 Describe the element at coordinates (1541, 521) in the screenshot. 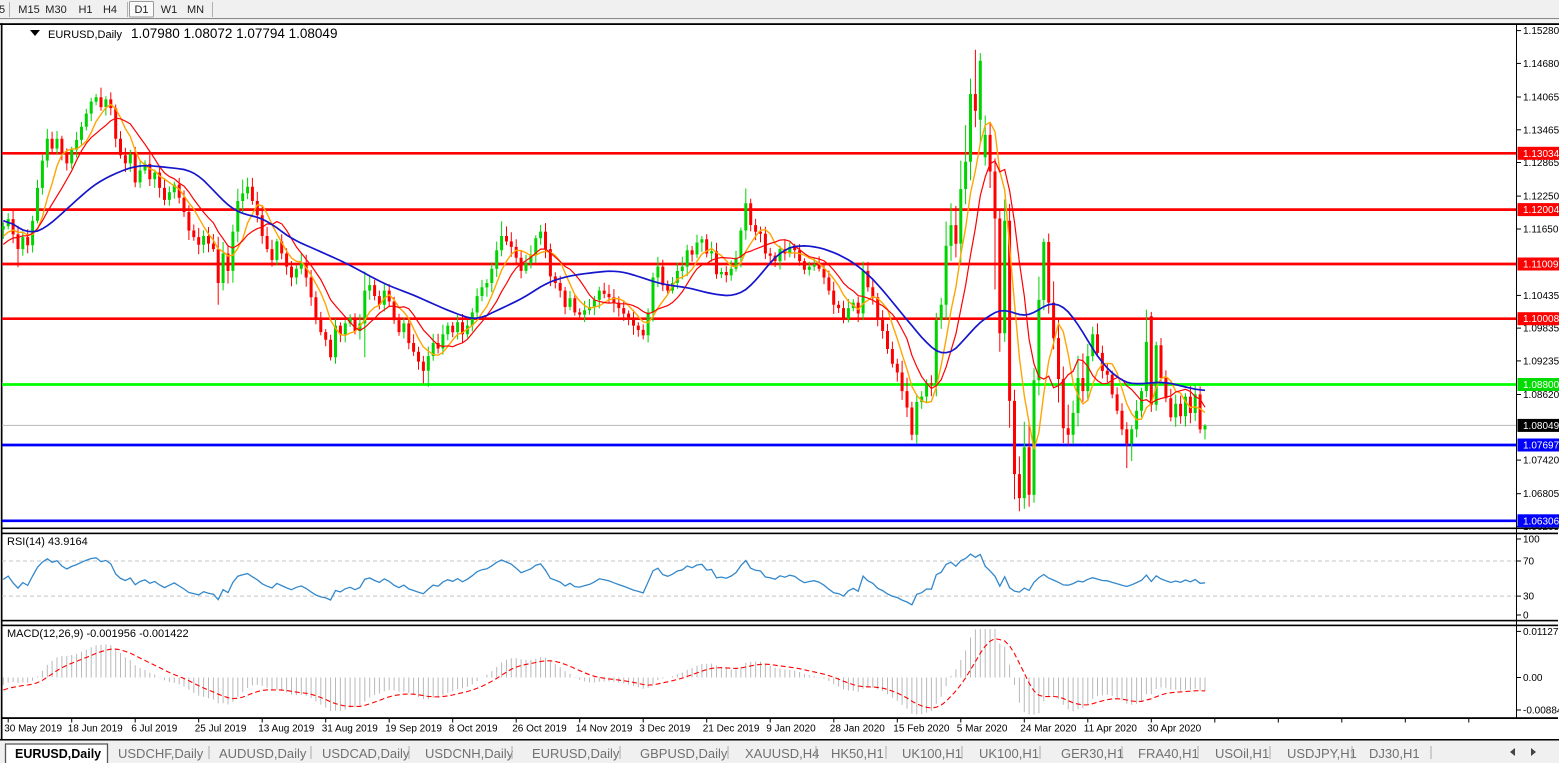

I see `svg-text: 1.06306` at that location.